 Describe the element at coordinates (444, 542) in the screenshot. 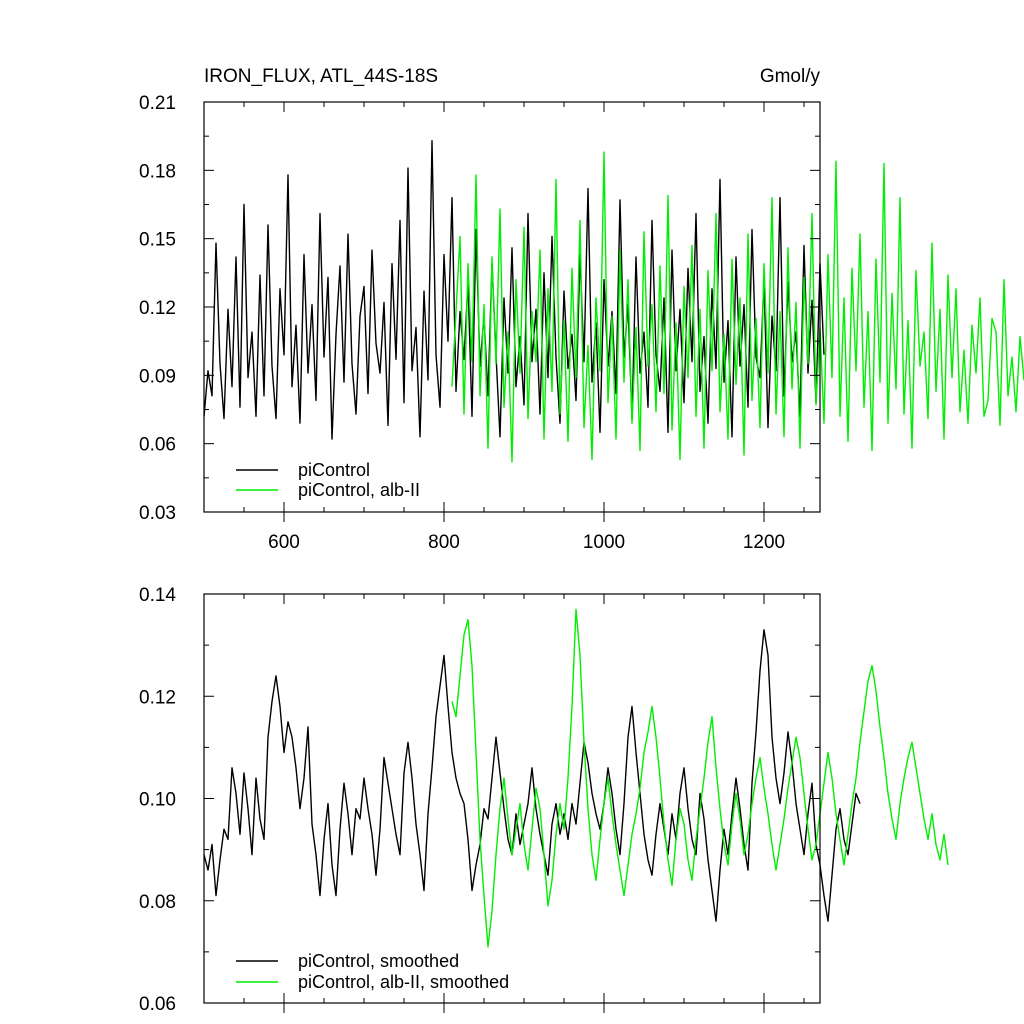

I see `top-x-tick-label: 800` at that location.